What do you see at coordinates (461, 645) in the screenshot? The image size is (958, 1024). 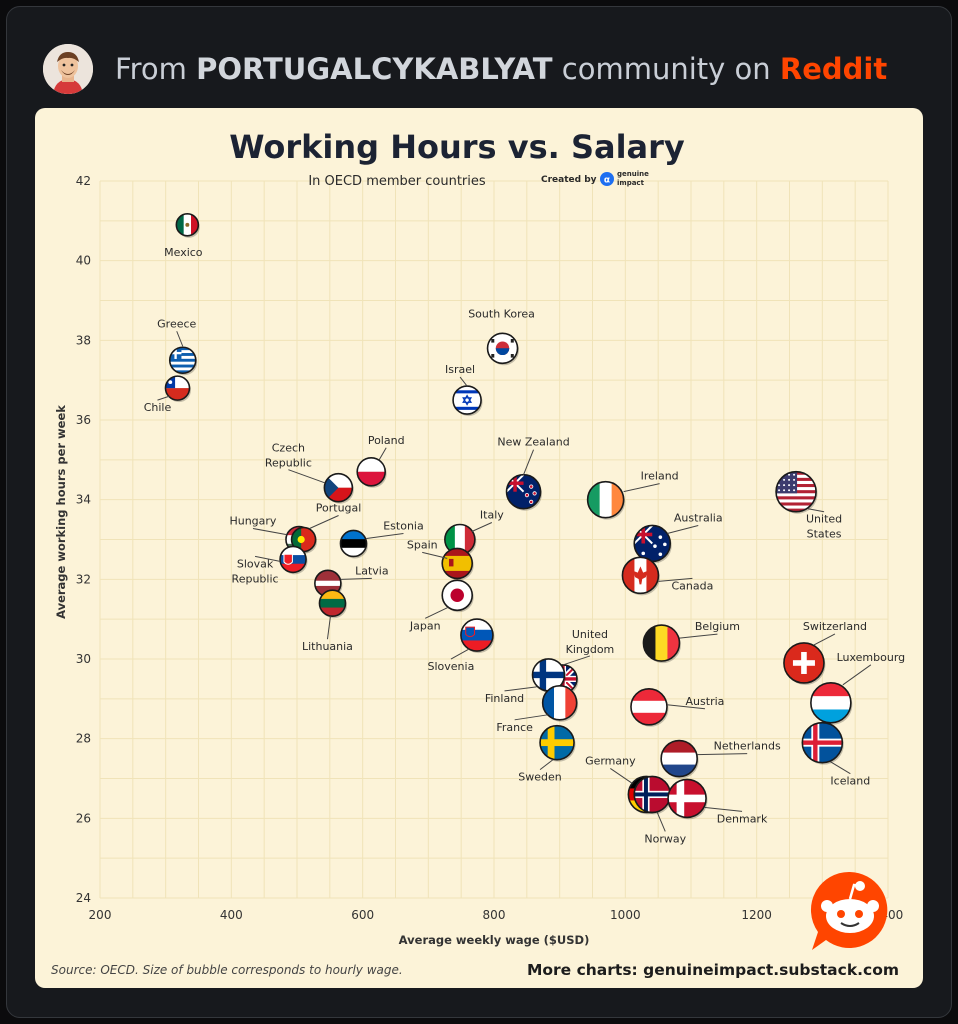 I see `point-slovenia: Slovenia` at bounding box center [461, 645].